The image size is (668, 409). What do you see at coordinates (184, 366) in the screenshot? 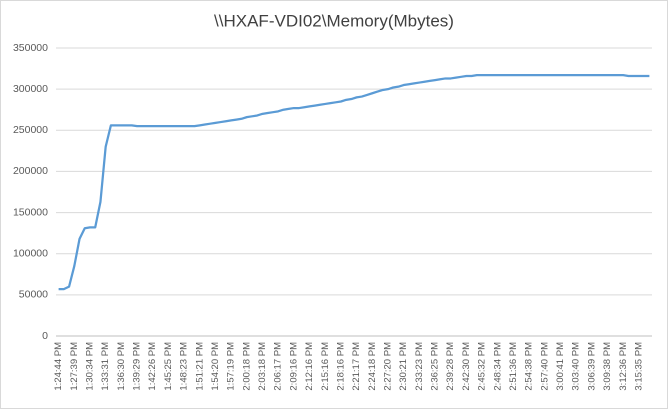
I see `x-tick-label: 1:48:23 PM` at bounding box center [184, 366].